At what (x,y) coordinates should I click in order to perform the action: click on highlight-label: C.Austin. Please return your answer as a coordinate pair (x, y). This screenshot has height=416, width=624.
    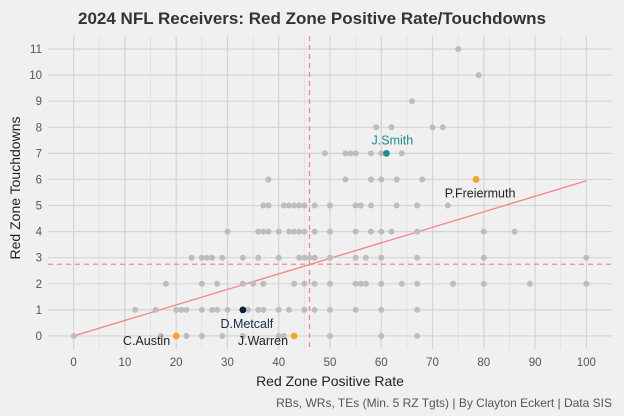
    Looking at the image, I should click on (146, 341).